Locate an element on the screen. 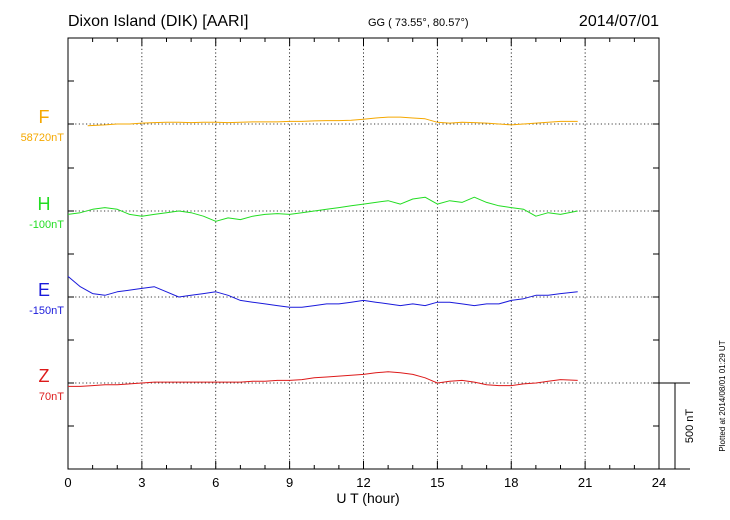  chart-coords: GG ( 73.55°, 80.57°) is located at coordinates (418, 23).